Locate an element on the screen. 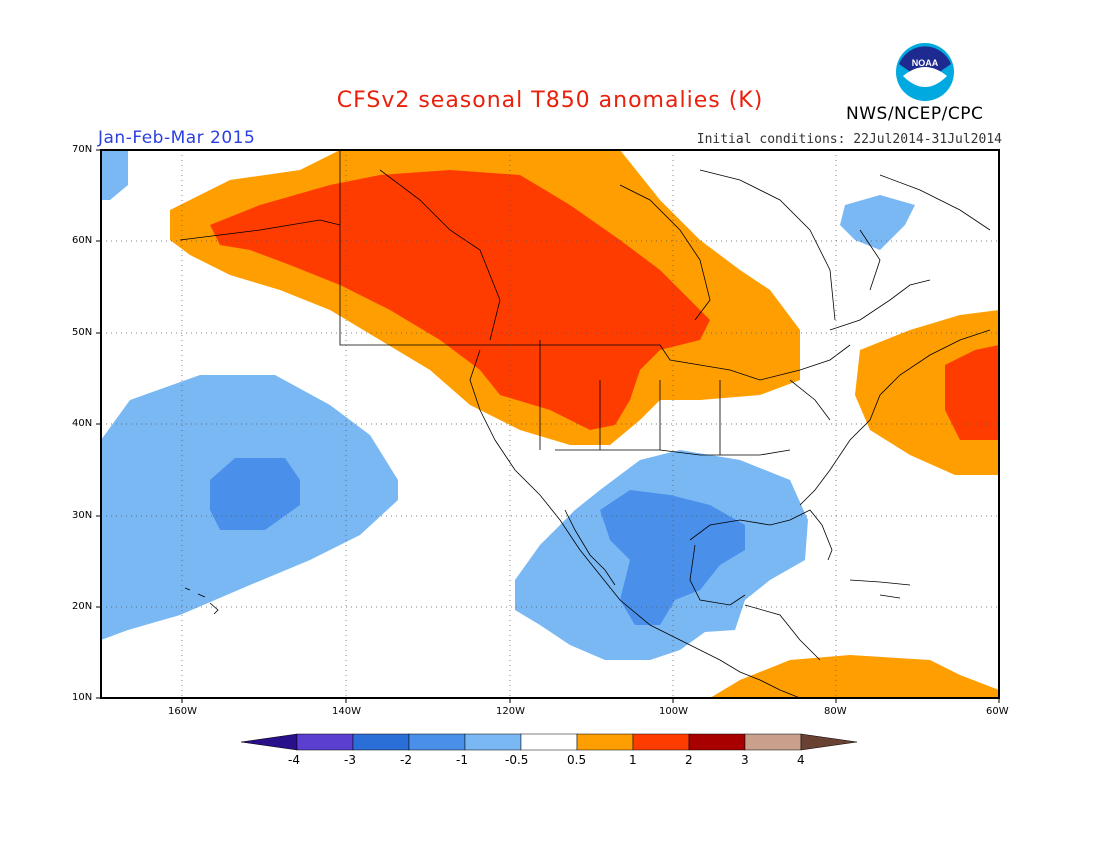 This screenshot has width=1100, height=850. lat-label: 30N is located at coordinates (82, 515).